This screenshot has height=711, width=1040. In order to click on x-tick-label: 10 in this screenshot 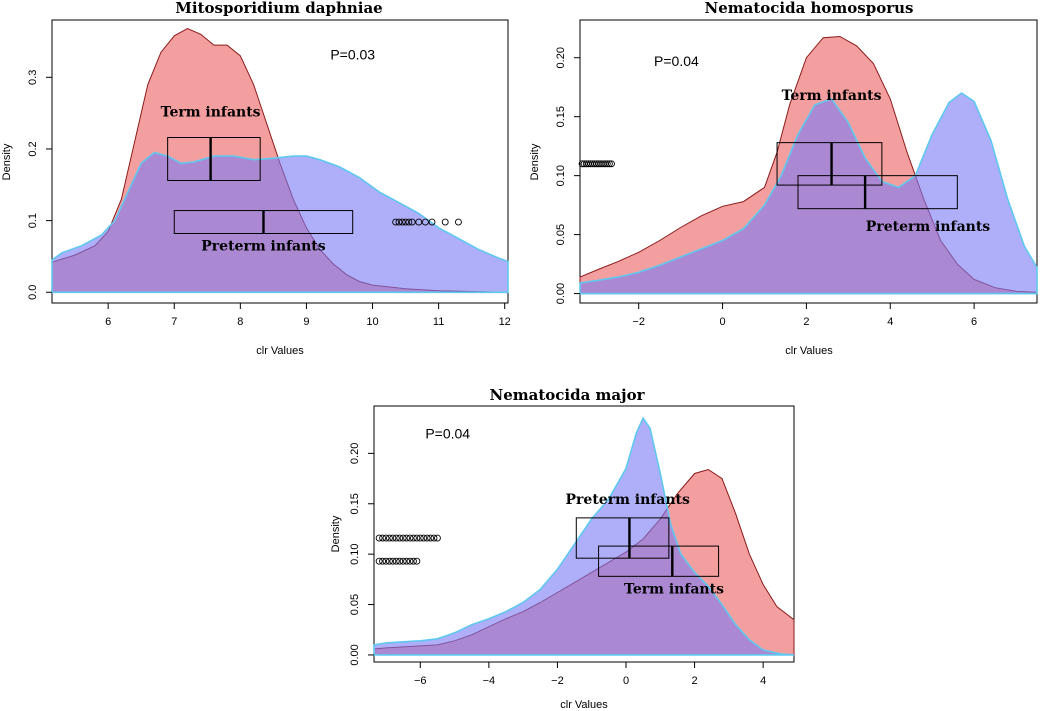, I will do `click(372, 322)`.